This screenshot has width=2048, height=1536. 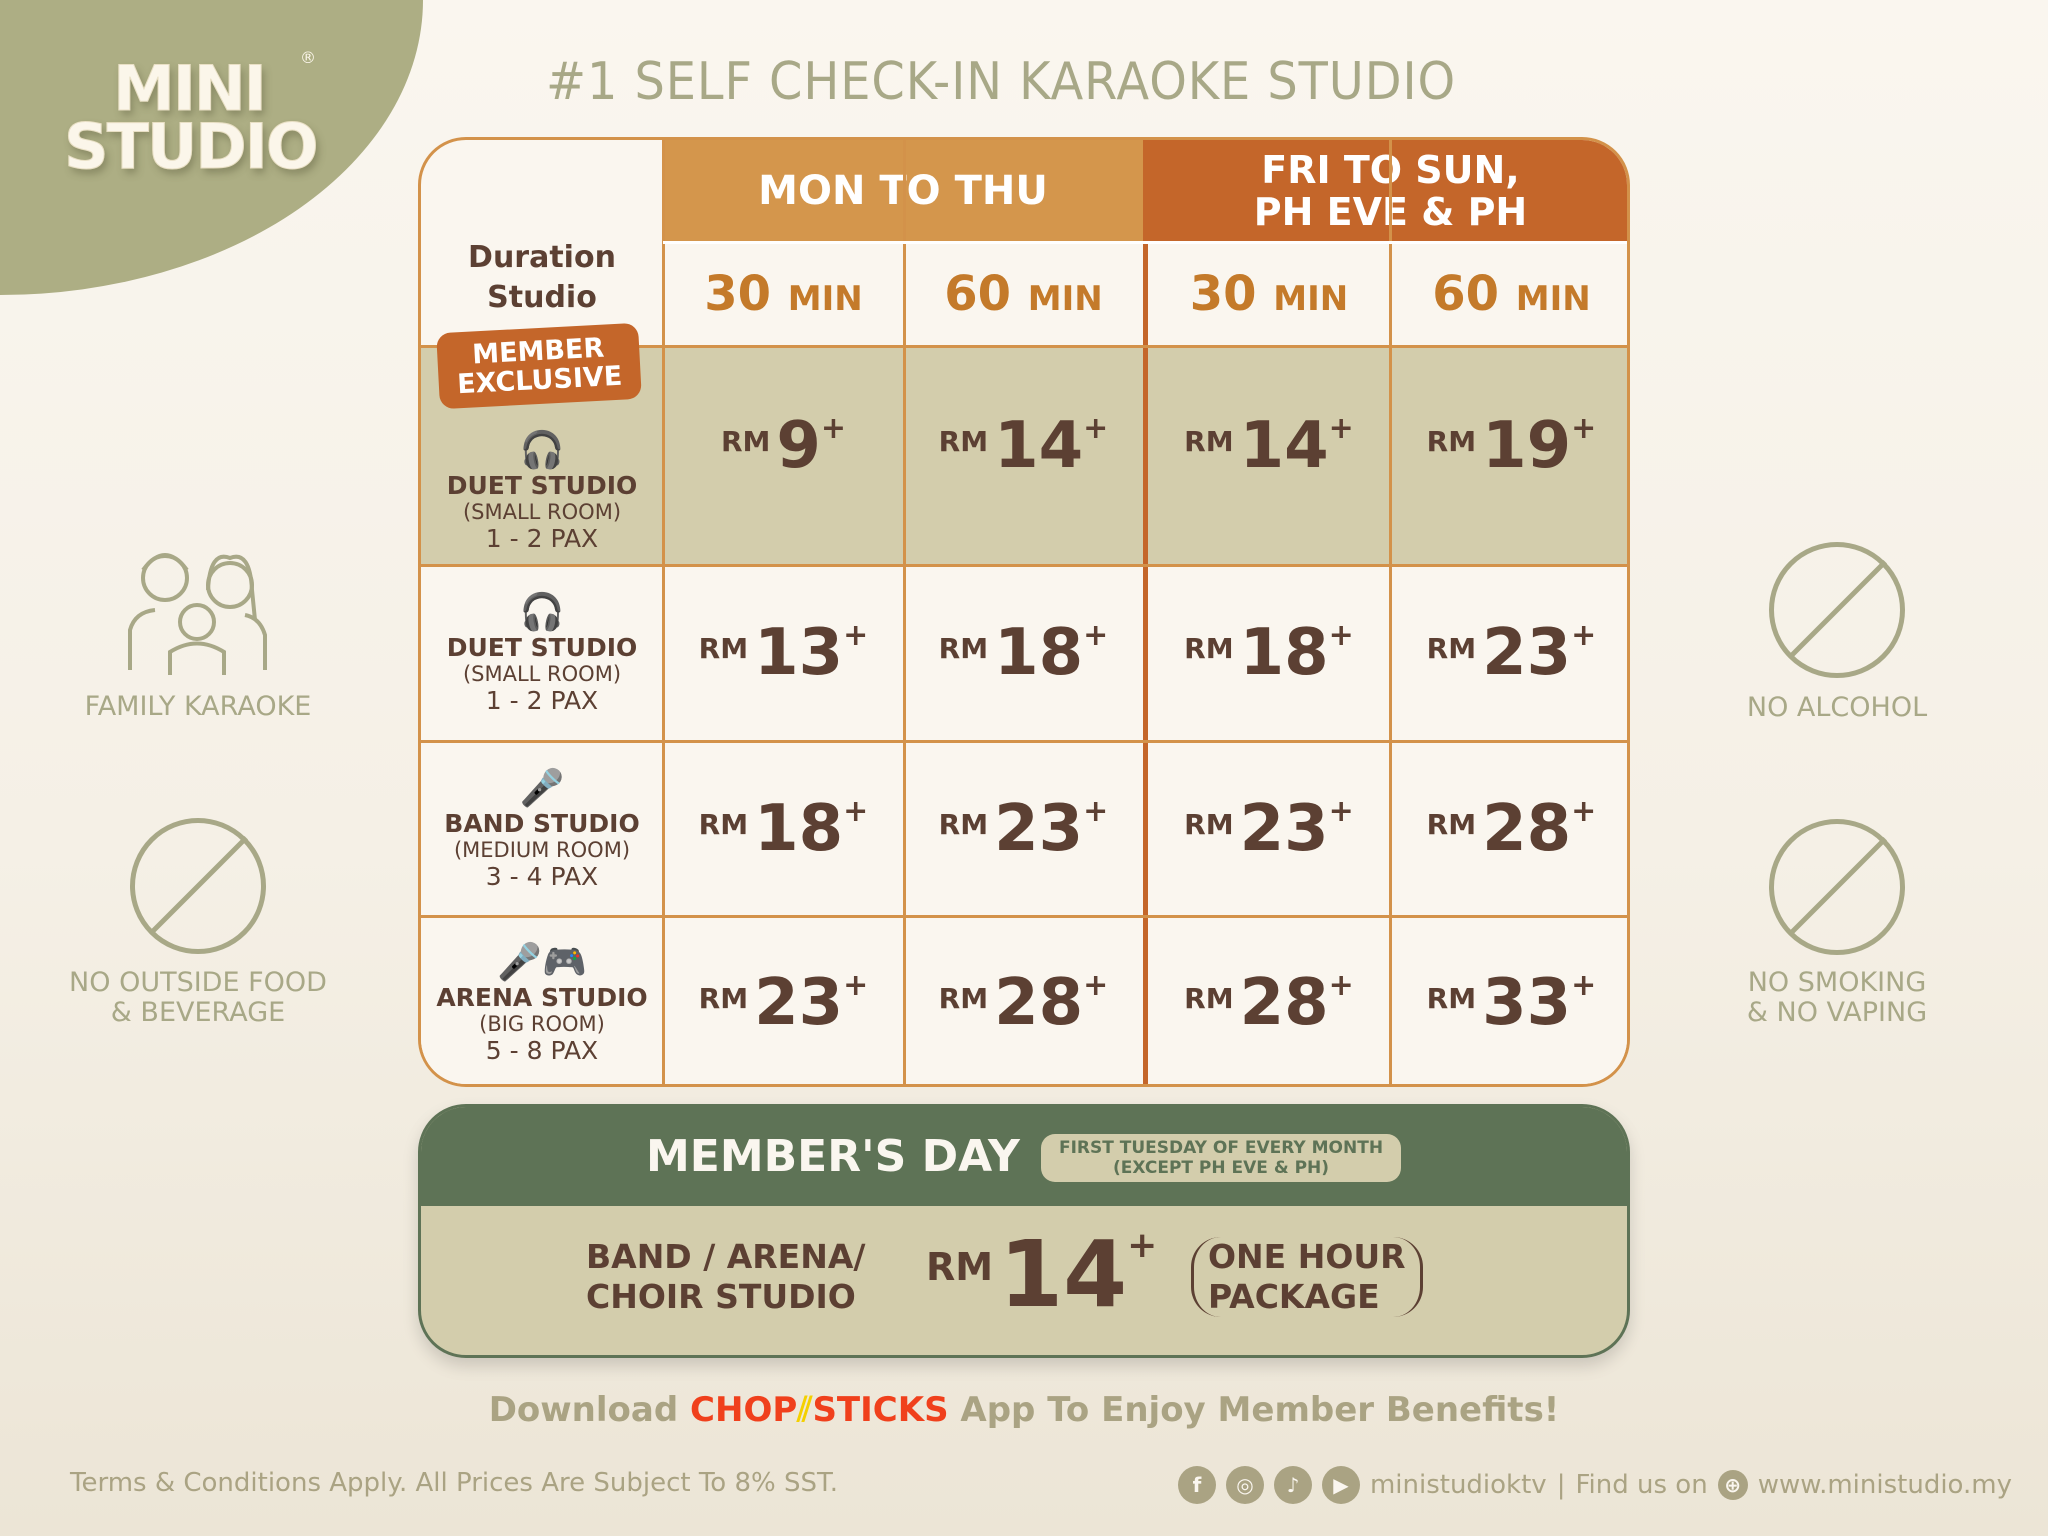 What do you see at coordinates (1837, 887) in the screenshot?
I see `no-smoking-icon` at bounding box center [1837, 887].